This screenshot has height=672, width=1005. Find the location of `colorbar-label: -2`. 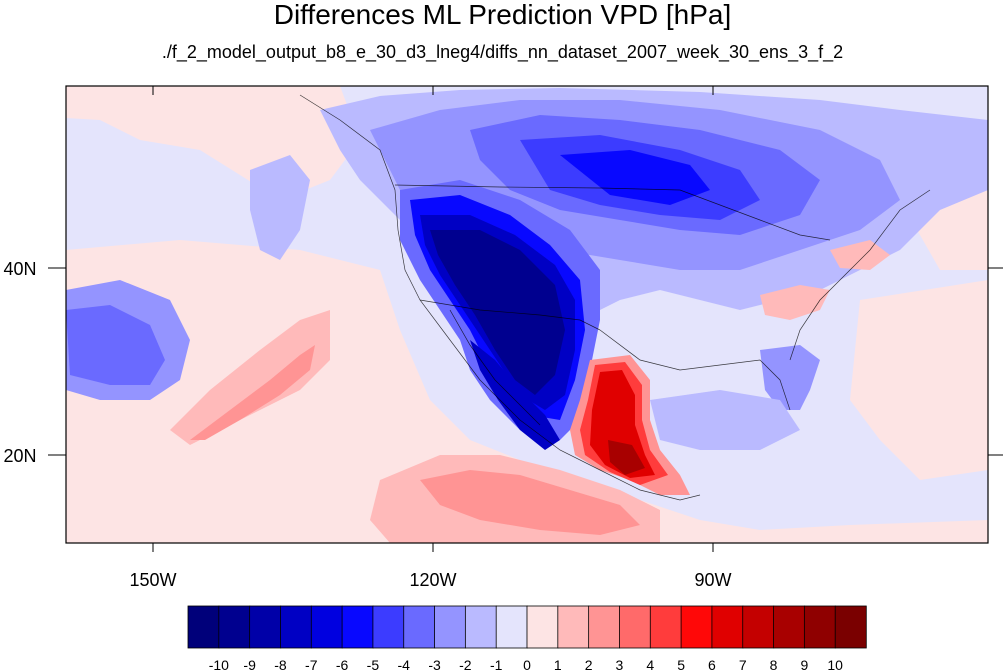

colorbar-label: -2 is located at coordinates (465, 664).